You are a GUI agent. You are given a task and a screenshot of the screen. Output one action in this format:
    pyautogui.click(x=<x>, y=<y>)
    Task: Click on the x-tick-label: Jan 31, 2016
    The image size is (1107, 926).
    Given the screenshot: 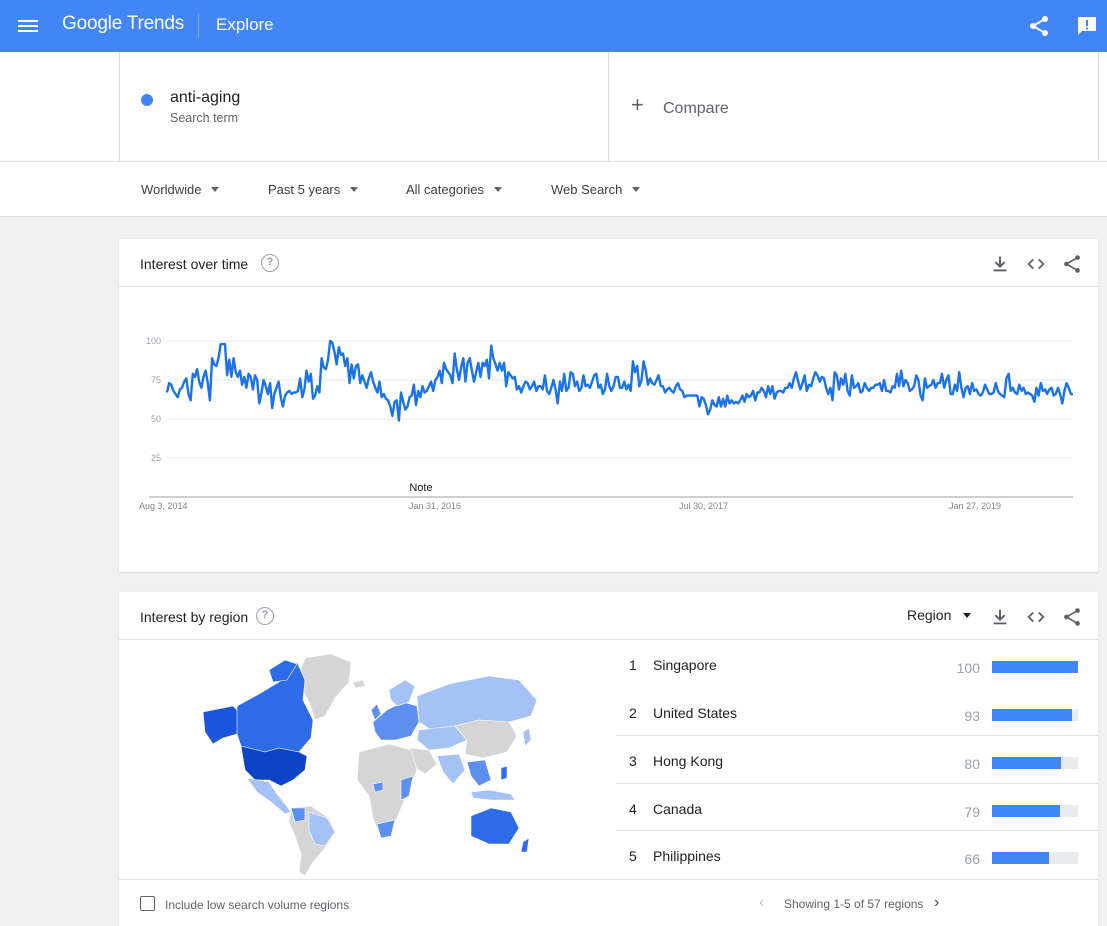 What is the action you would take?
    pyautogui.click(x=435, y=506)
    